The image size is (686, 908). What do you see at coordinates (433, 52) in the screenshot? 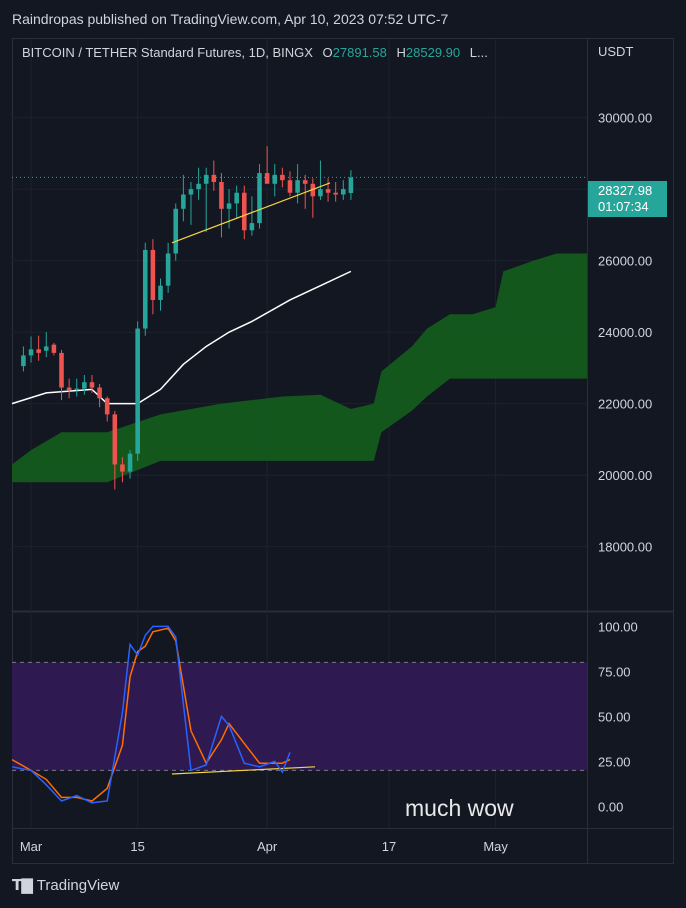
I see `high-value: 28529.90` at bounding box center [433, 52].